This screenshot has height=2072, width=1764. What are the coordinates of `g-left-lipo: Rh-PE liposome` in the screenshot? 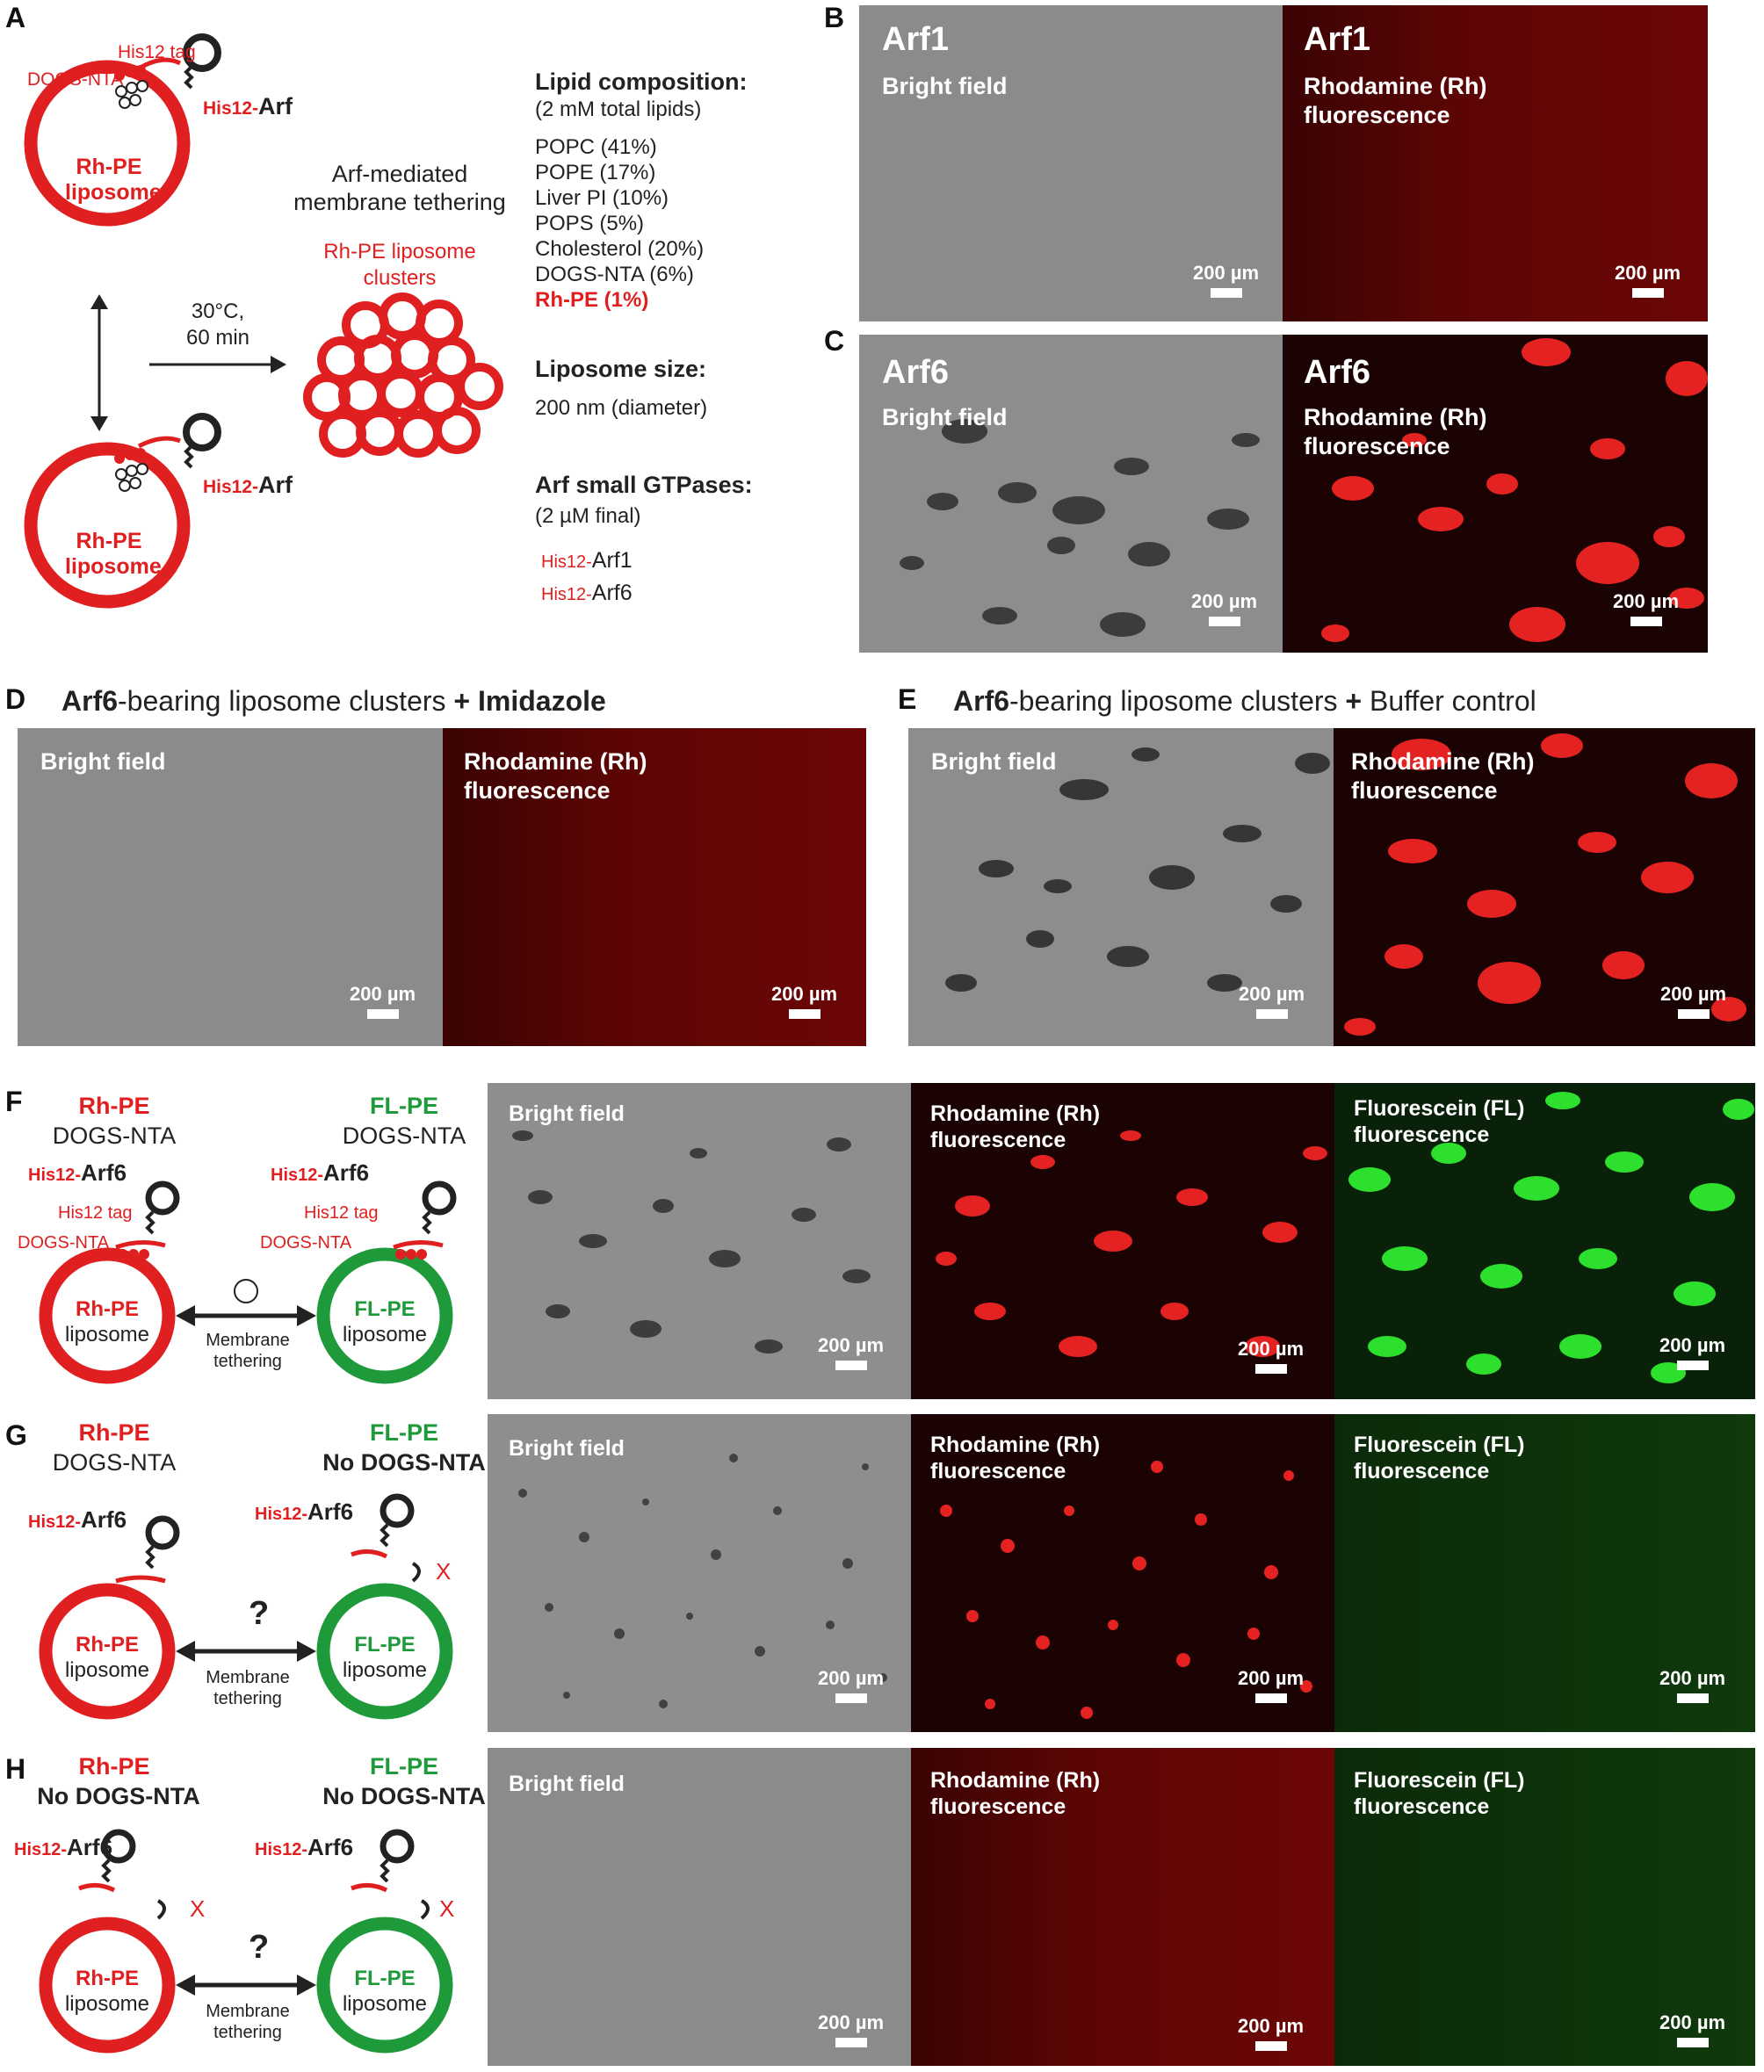 It's located at (107, 1658).